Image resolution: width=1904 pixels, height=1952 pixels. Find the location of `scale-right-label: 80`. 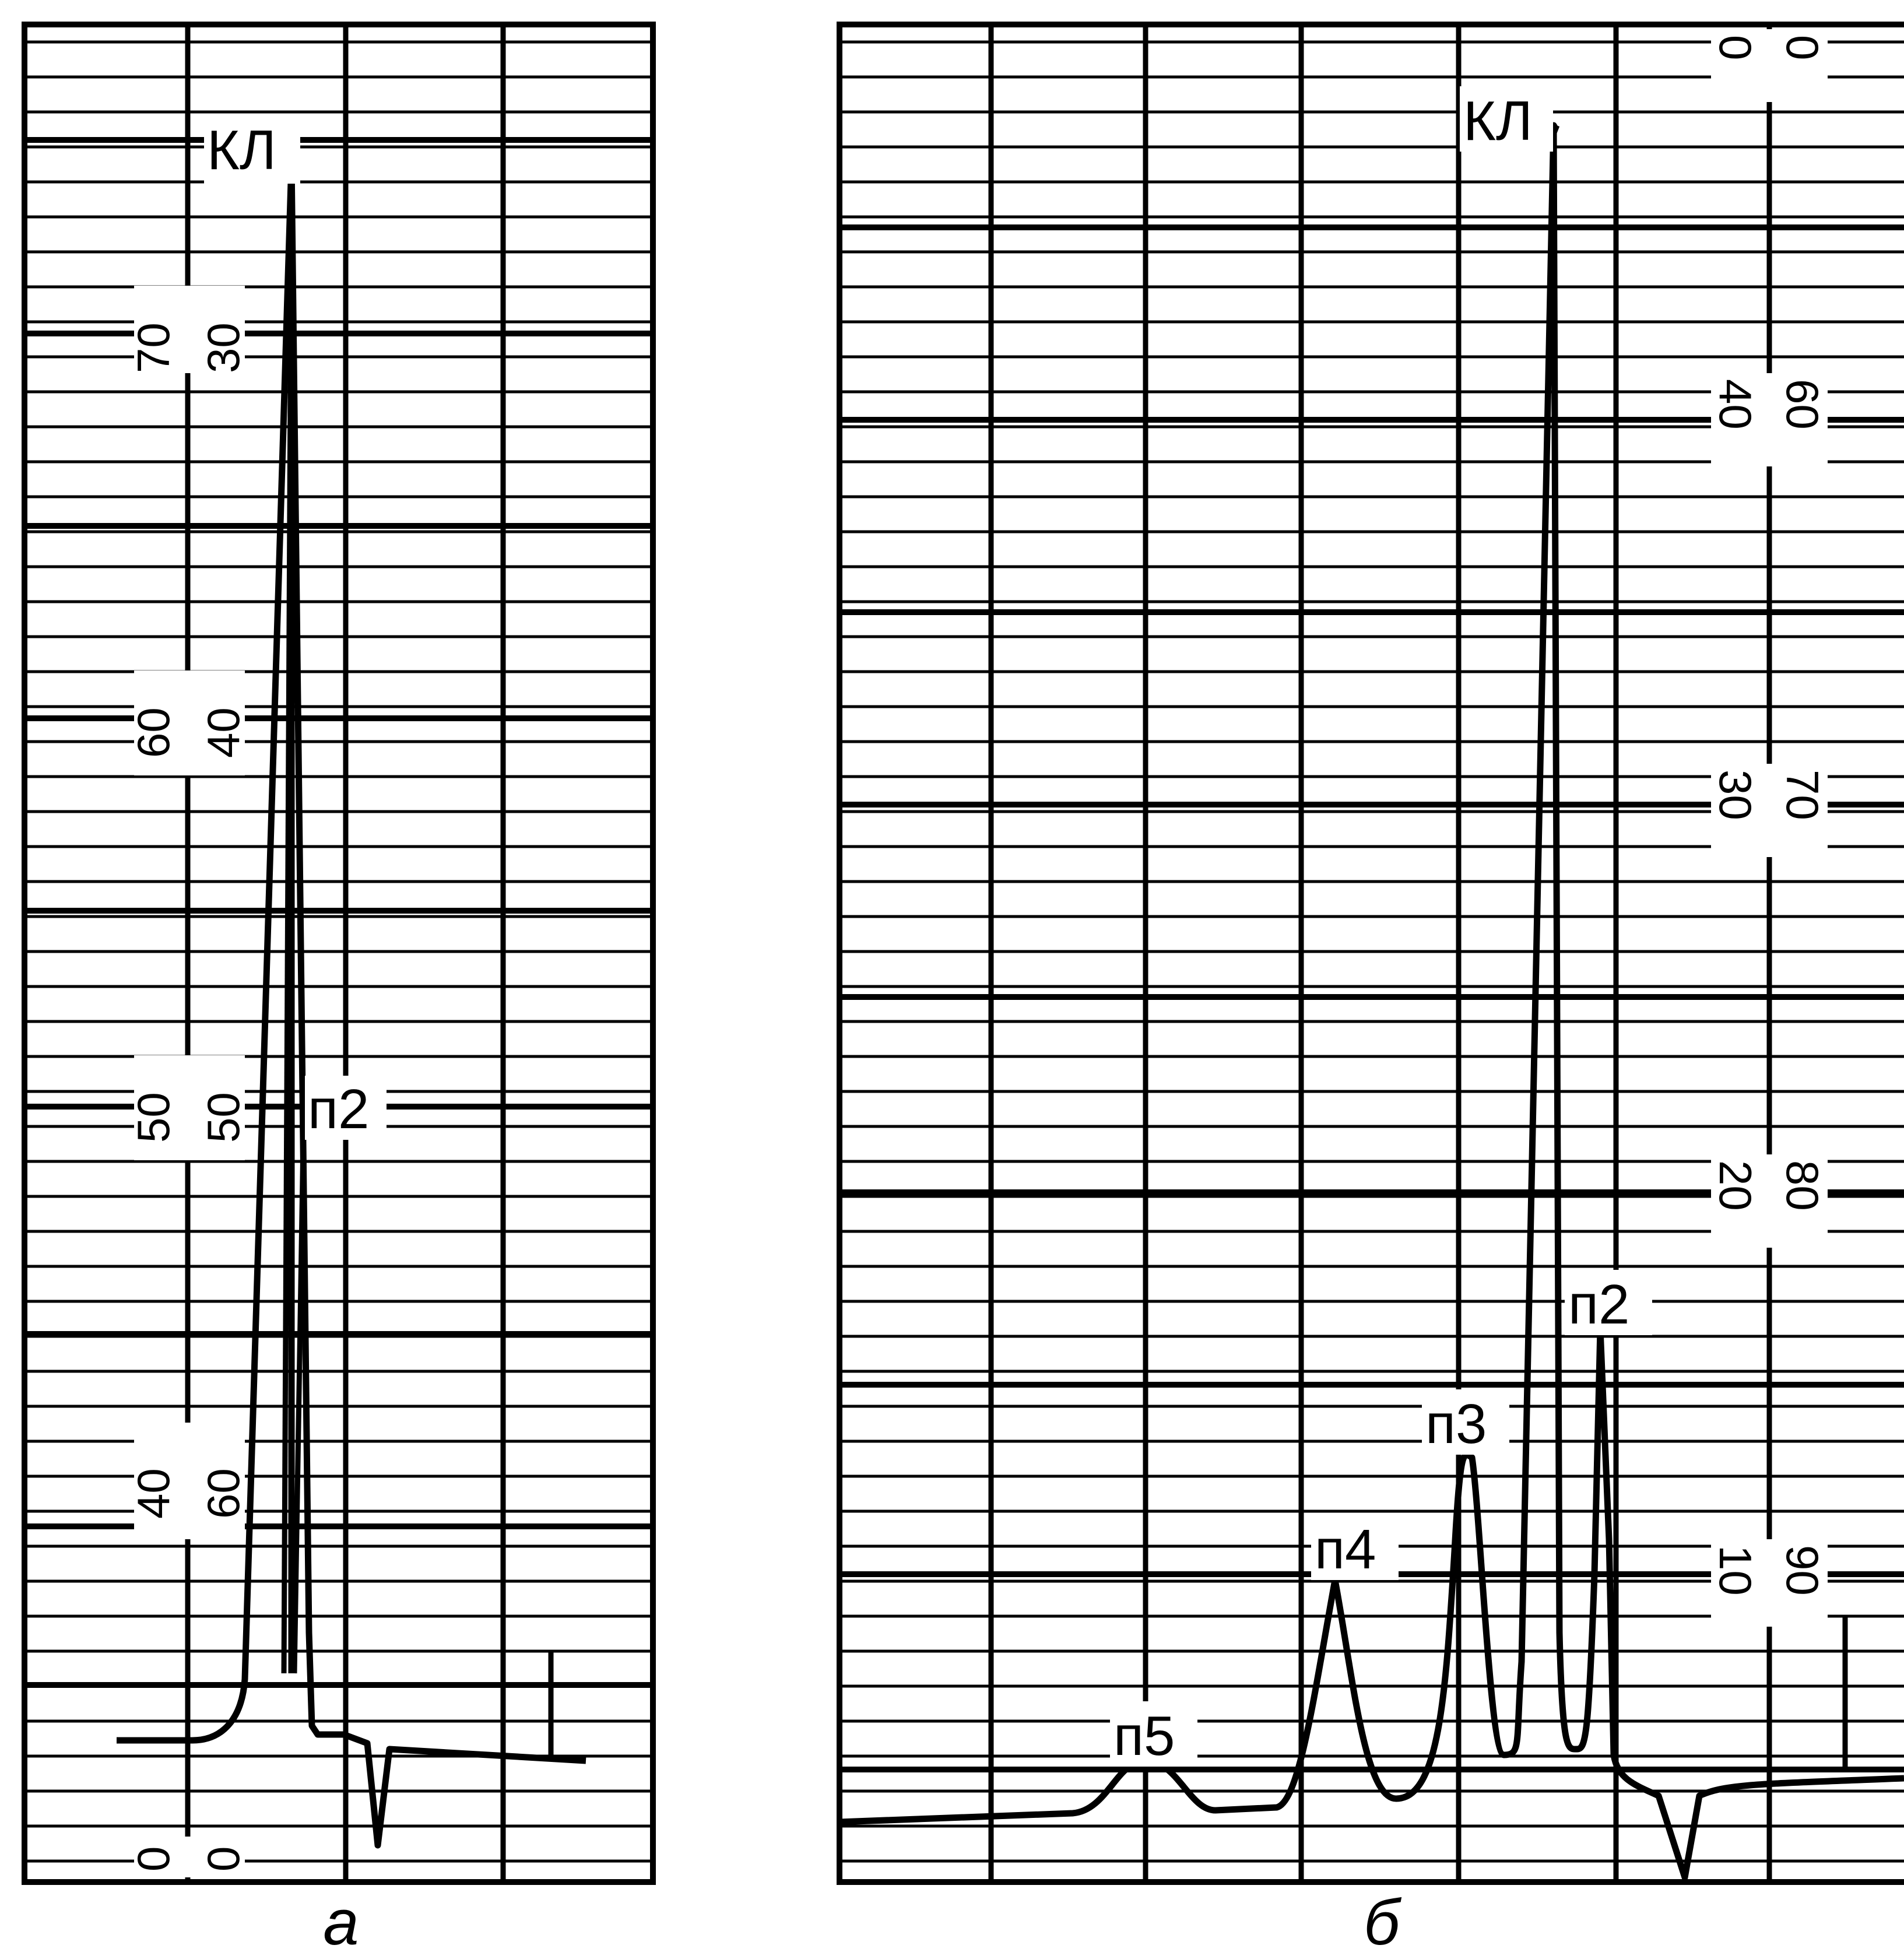

scale-right-label: 80 is located at coordinates (1802, 1185).